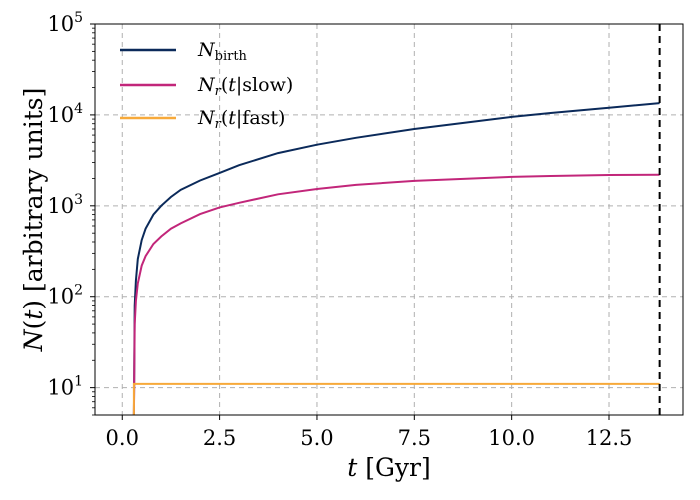 This screenshot has width=700, height=500. Describe the element at coordinates (65, 114) in the screenshot. I see `y-tick-label: 10⁴` at that location.